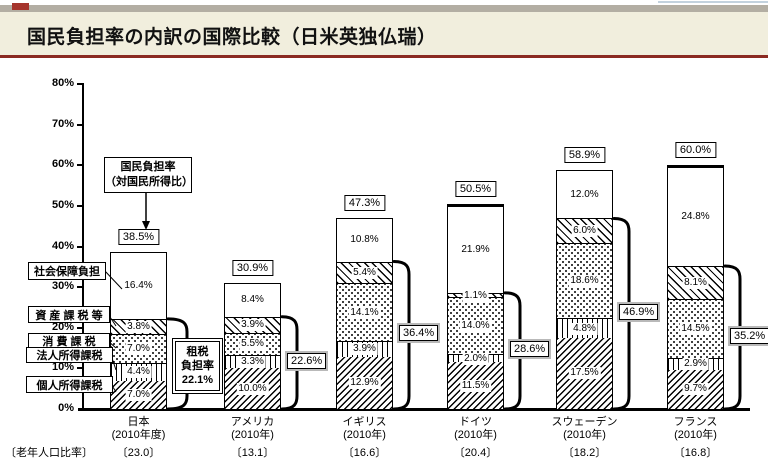 This screenshot has height=463, width=768. I want to click on window-edge-line, so click(713, 2).